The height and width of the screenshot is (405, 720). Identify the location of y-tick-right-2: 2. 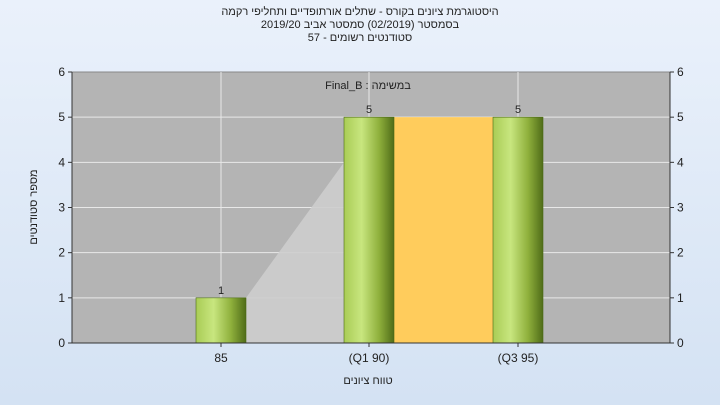
(680, 253).